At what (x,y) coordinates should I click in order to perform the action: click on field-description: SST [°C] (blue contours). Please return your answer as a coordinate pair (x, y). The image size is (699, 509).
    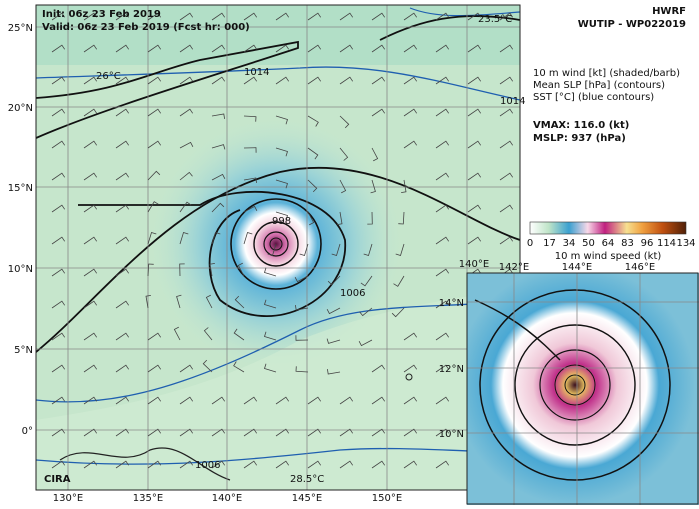
    Looking at the image, I should click on (593, 97).